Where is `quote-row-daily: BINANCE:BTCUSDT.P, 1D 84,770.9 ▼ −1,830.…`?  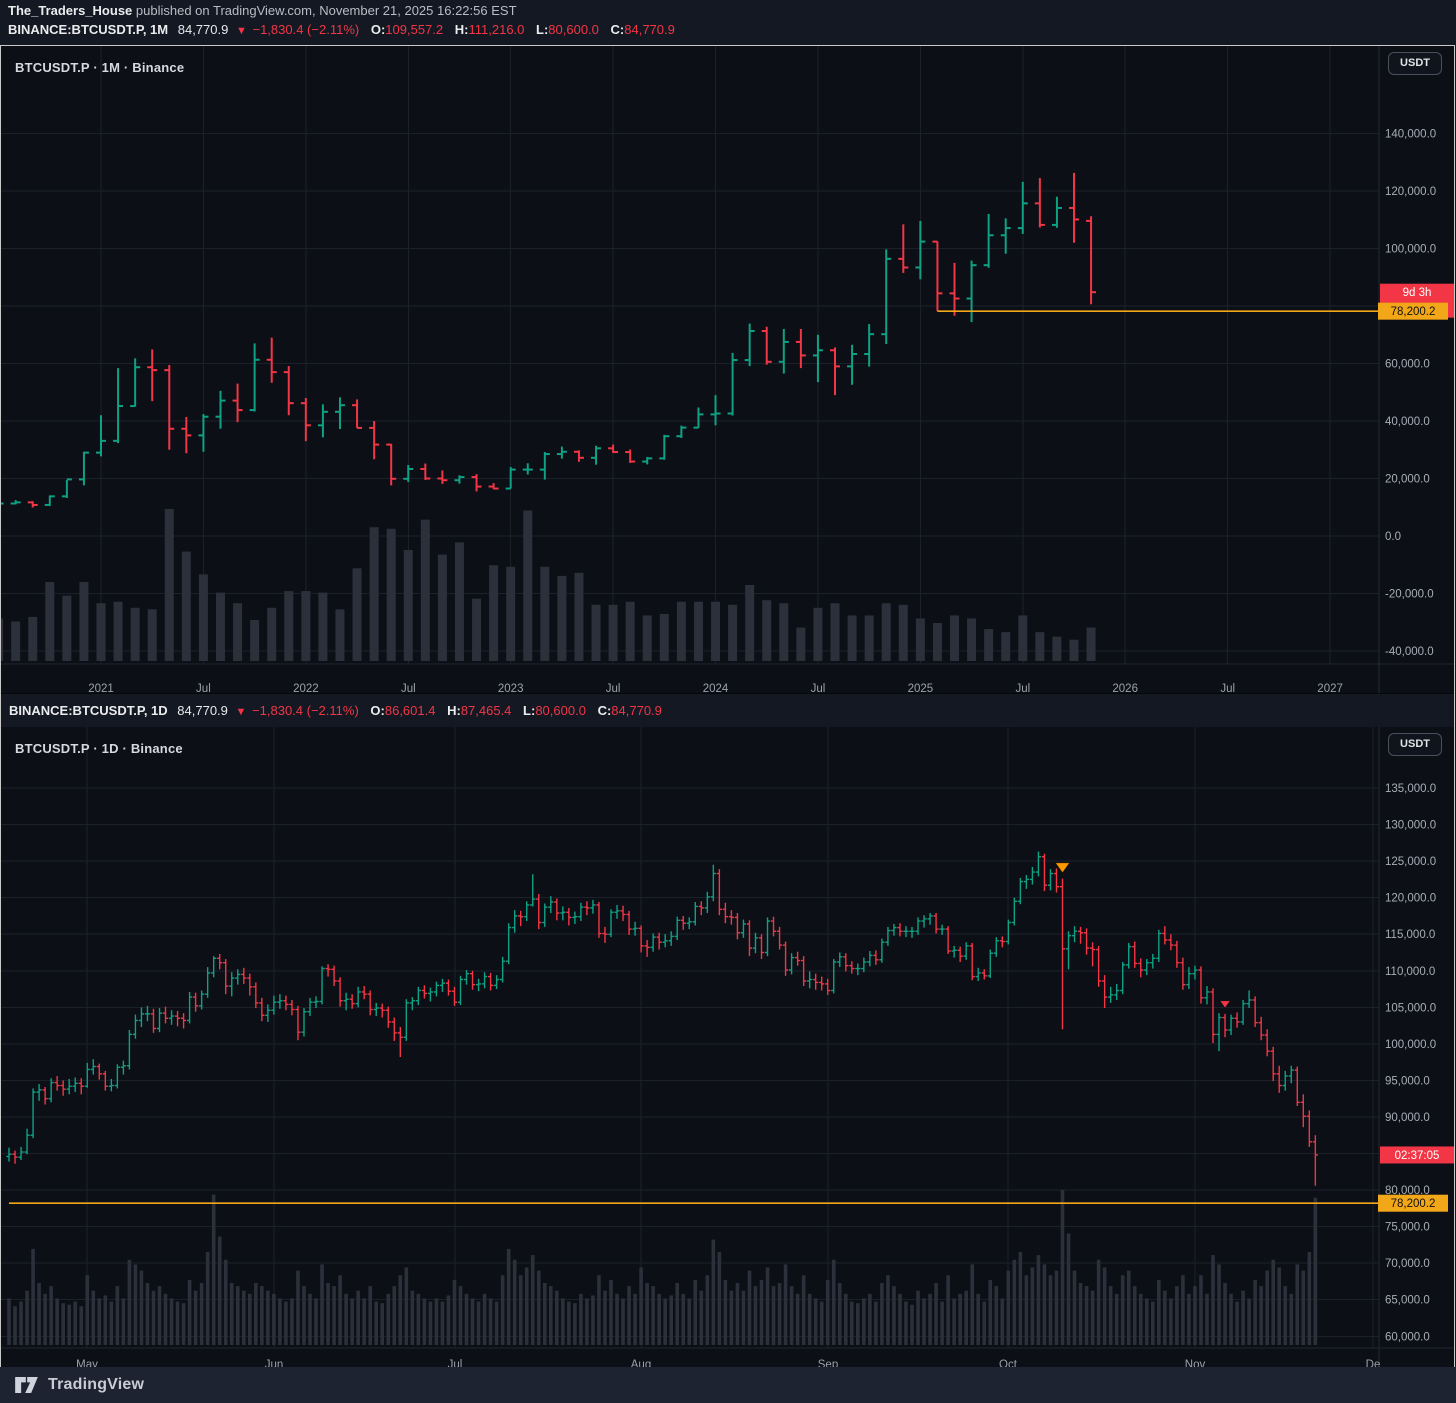 quote-row-daily: BINANCE:BTCUSDT.P, 1D 84,770.9 ▼ −1,830.… is located at coordinates (335, 710).